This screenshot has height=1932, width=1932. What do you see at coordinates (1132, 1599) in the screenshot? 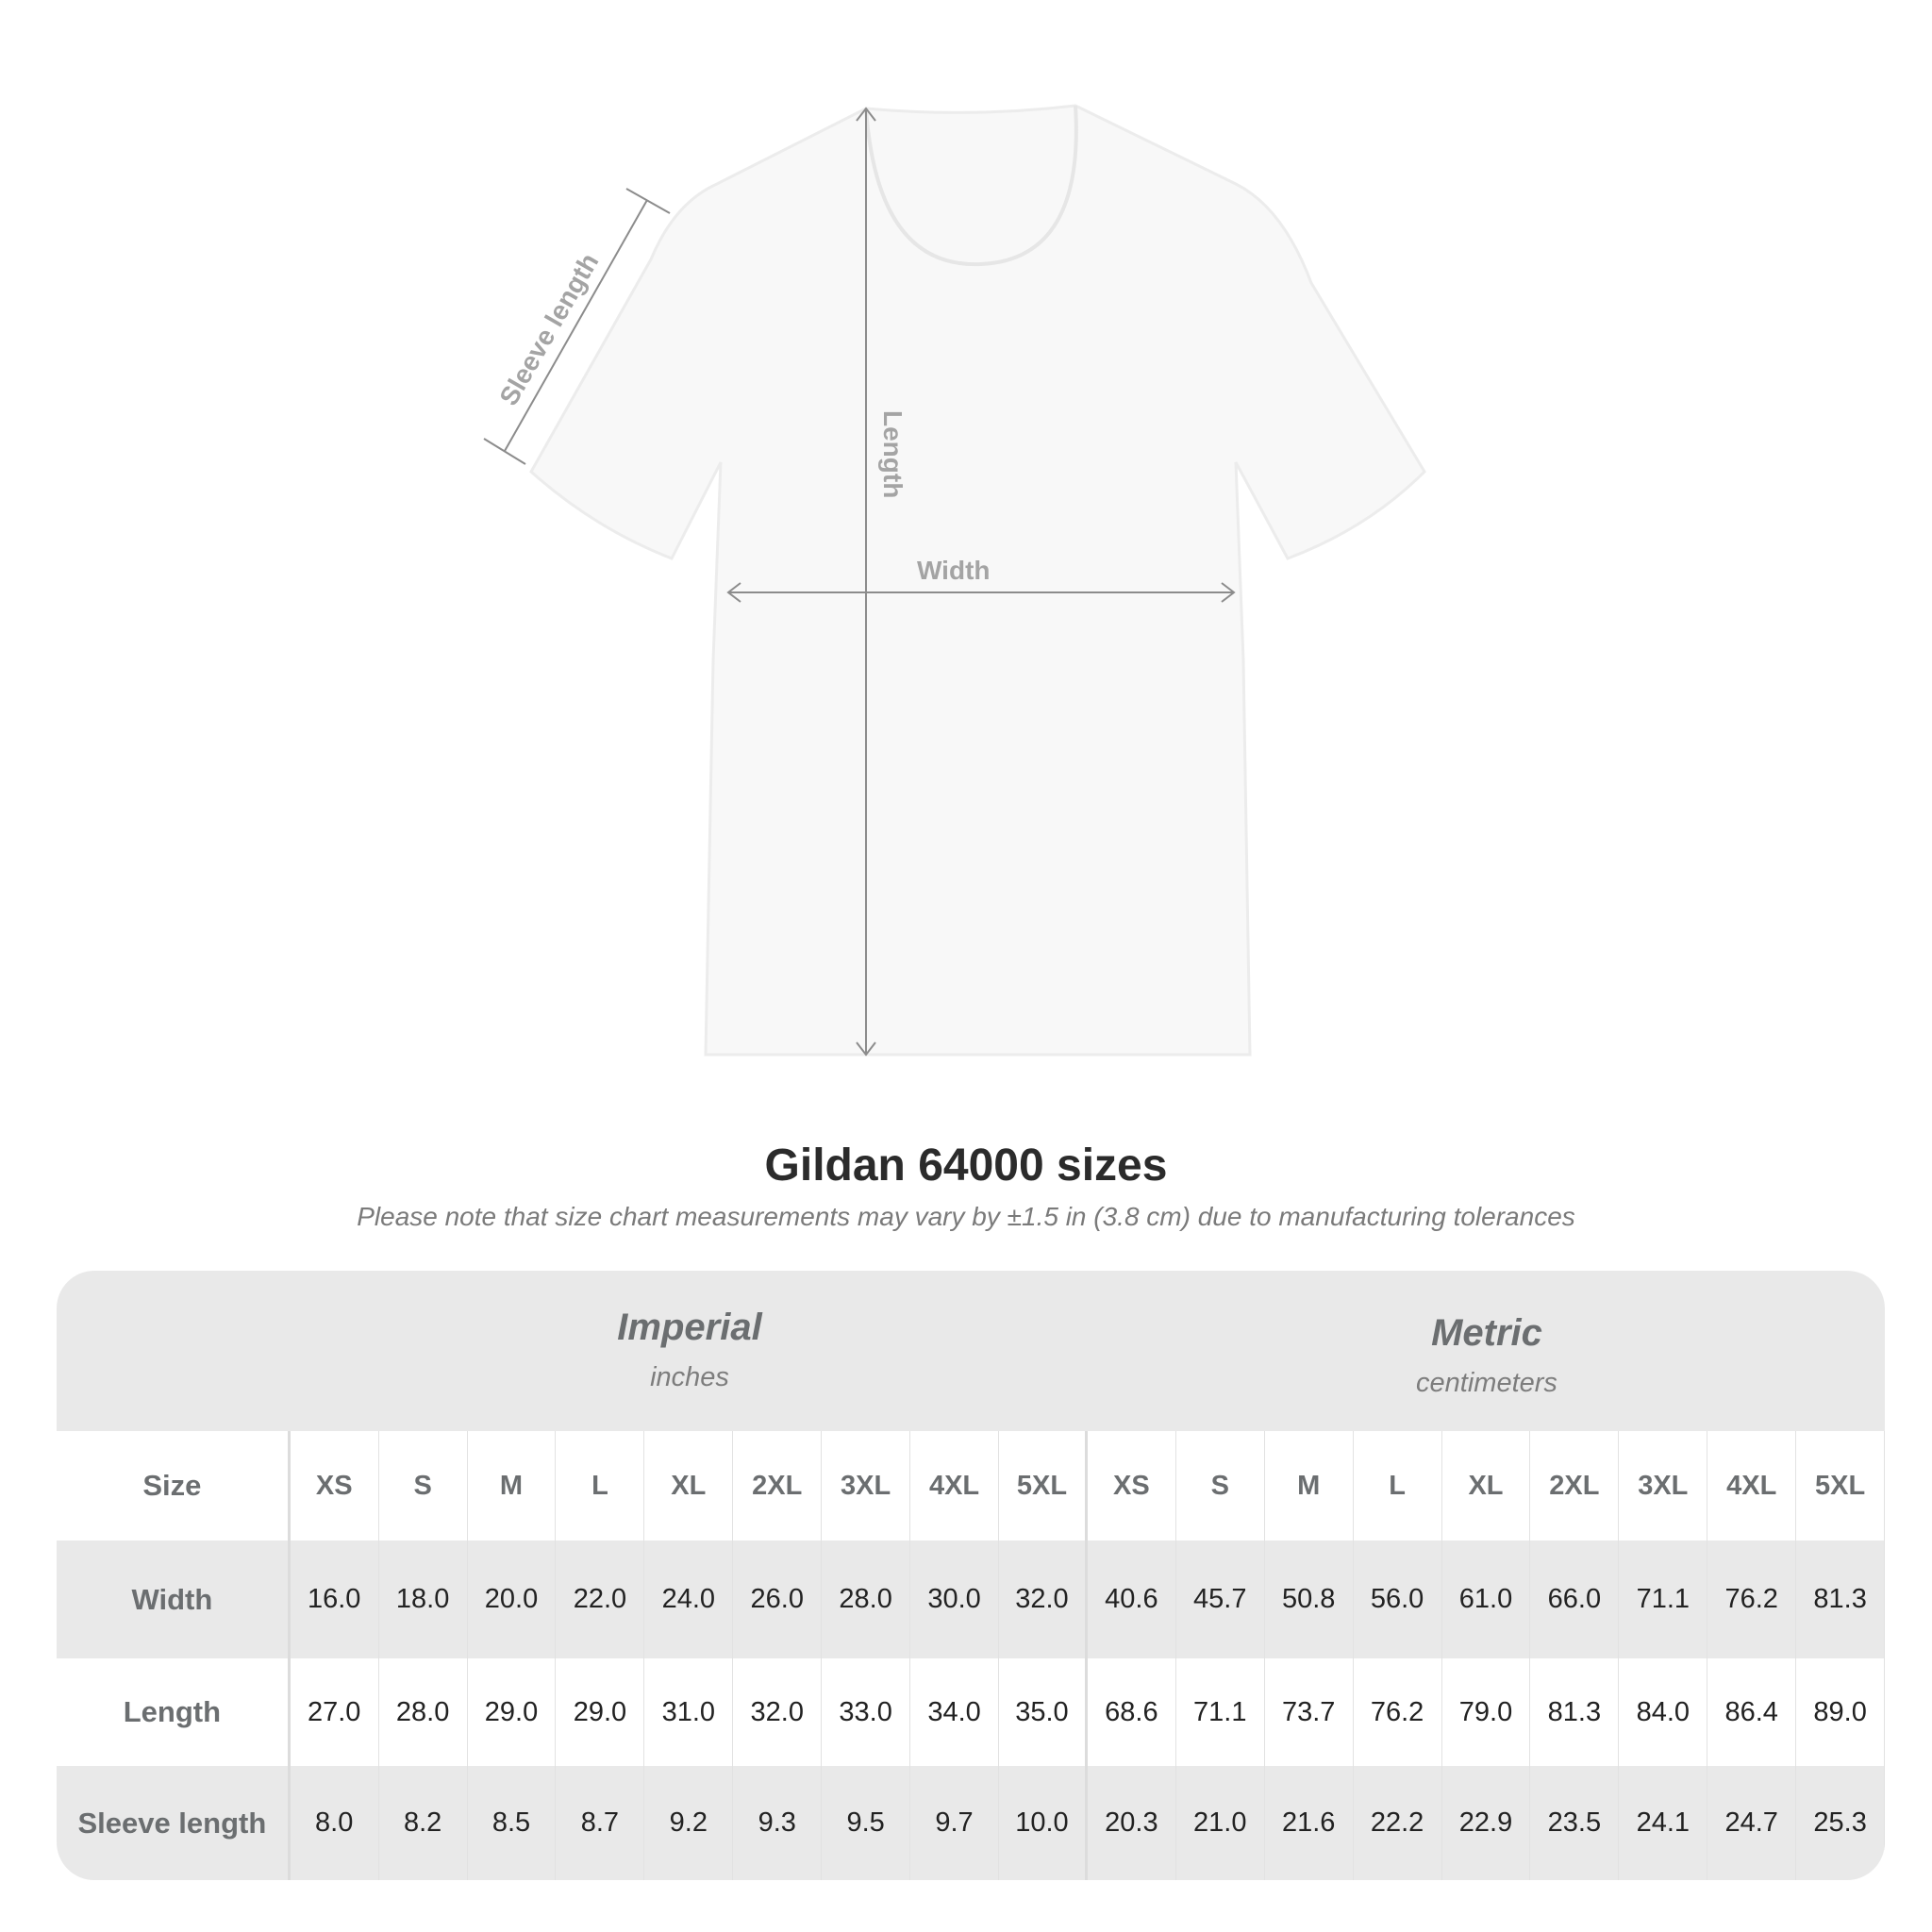
I see `metric-value-cell: 40.6` at bounding box center [1132, 1599].